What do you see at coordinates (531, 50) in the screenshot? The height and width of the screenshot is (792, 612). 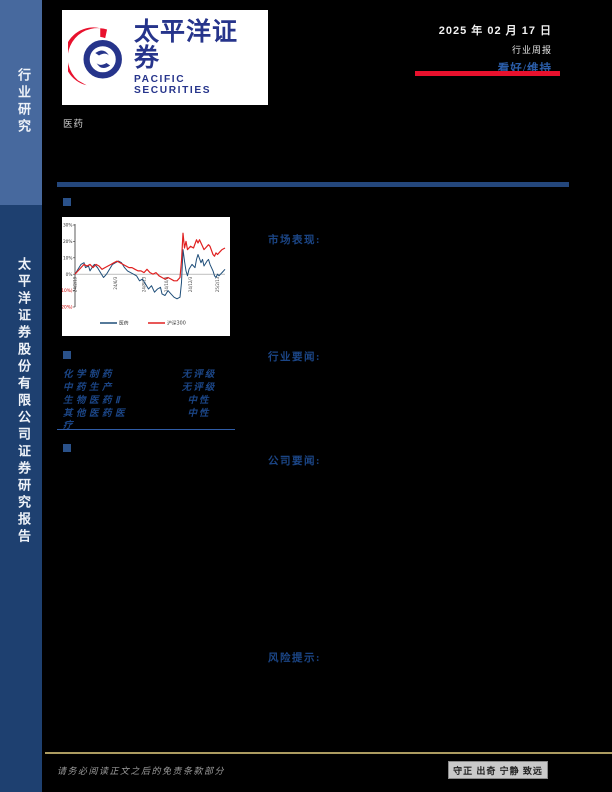 I see `report-type: 行业周报` at bounding box center [531, 50].